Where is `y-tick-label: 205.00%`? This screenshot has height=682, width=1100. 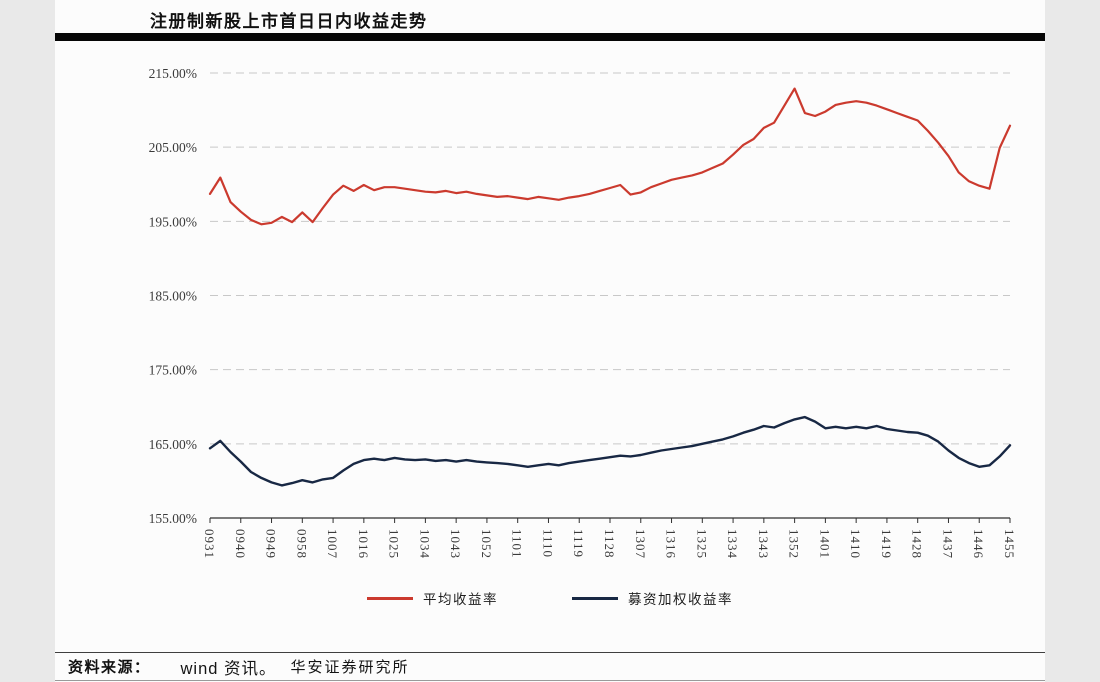
y-tick-label: 205.00% is located at coordinates (173, 147).